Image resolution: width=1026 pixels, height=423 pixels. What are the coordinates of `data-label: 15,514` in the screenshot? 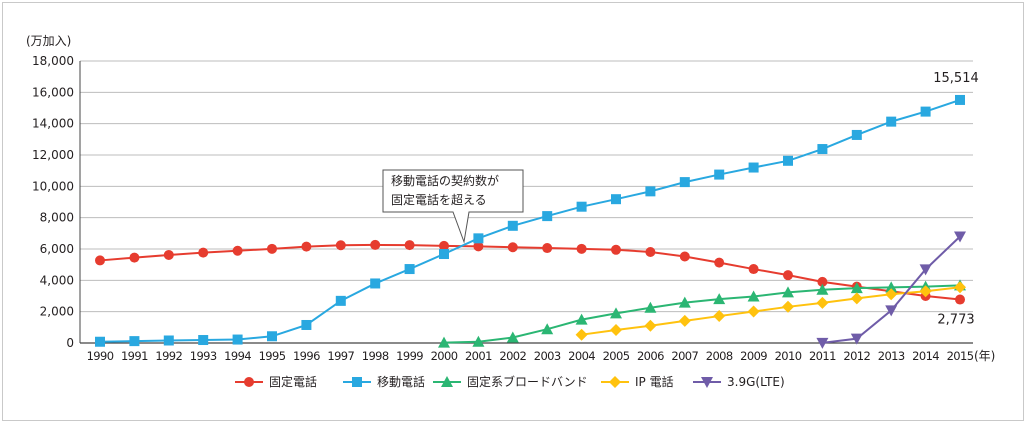 It's located at (956, 78).